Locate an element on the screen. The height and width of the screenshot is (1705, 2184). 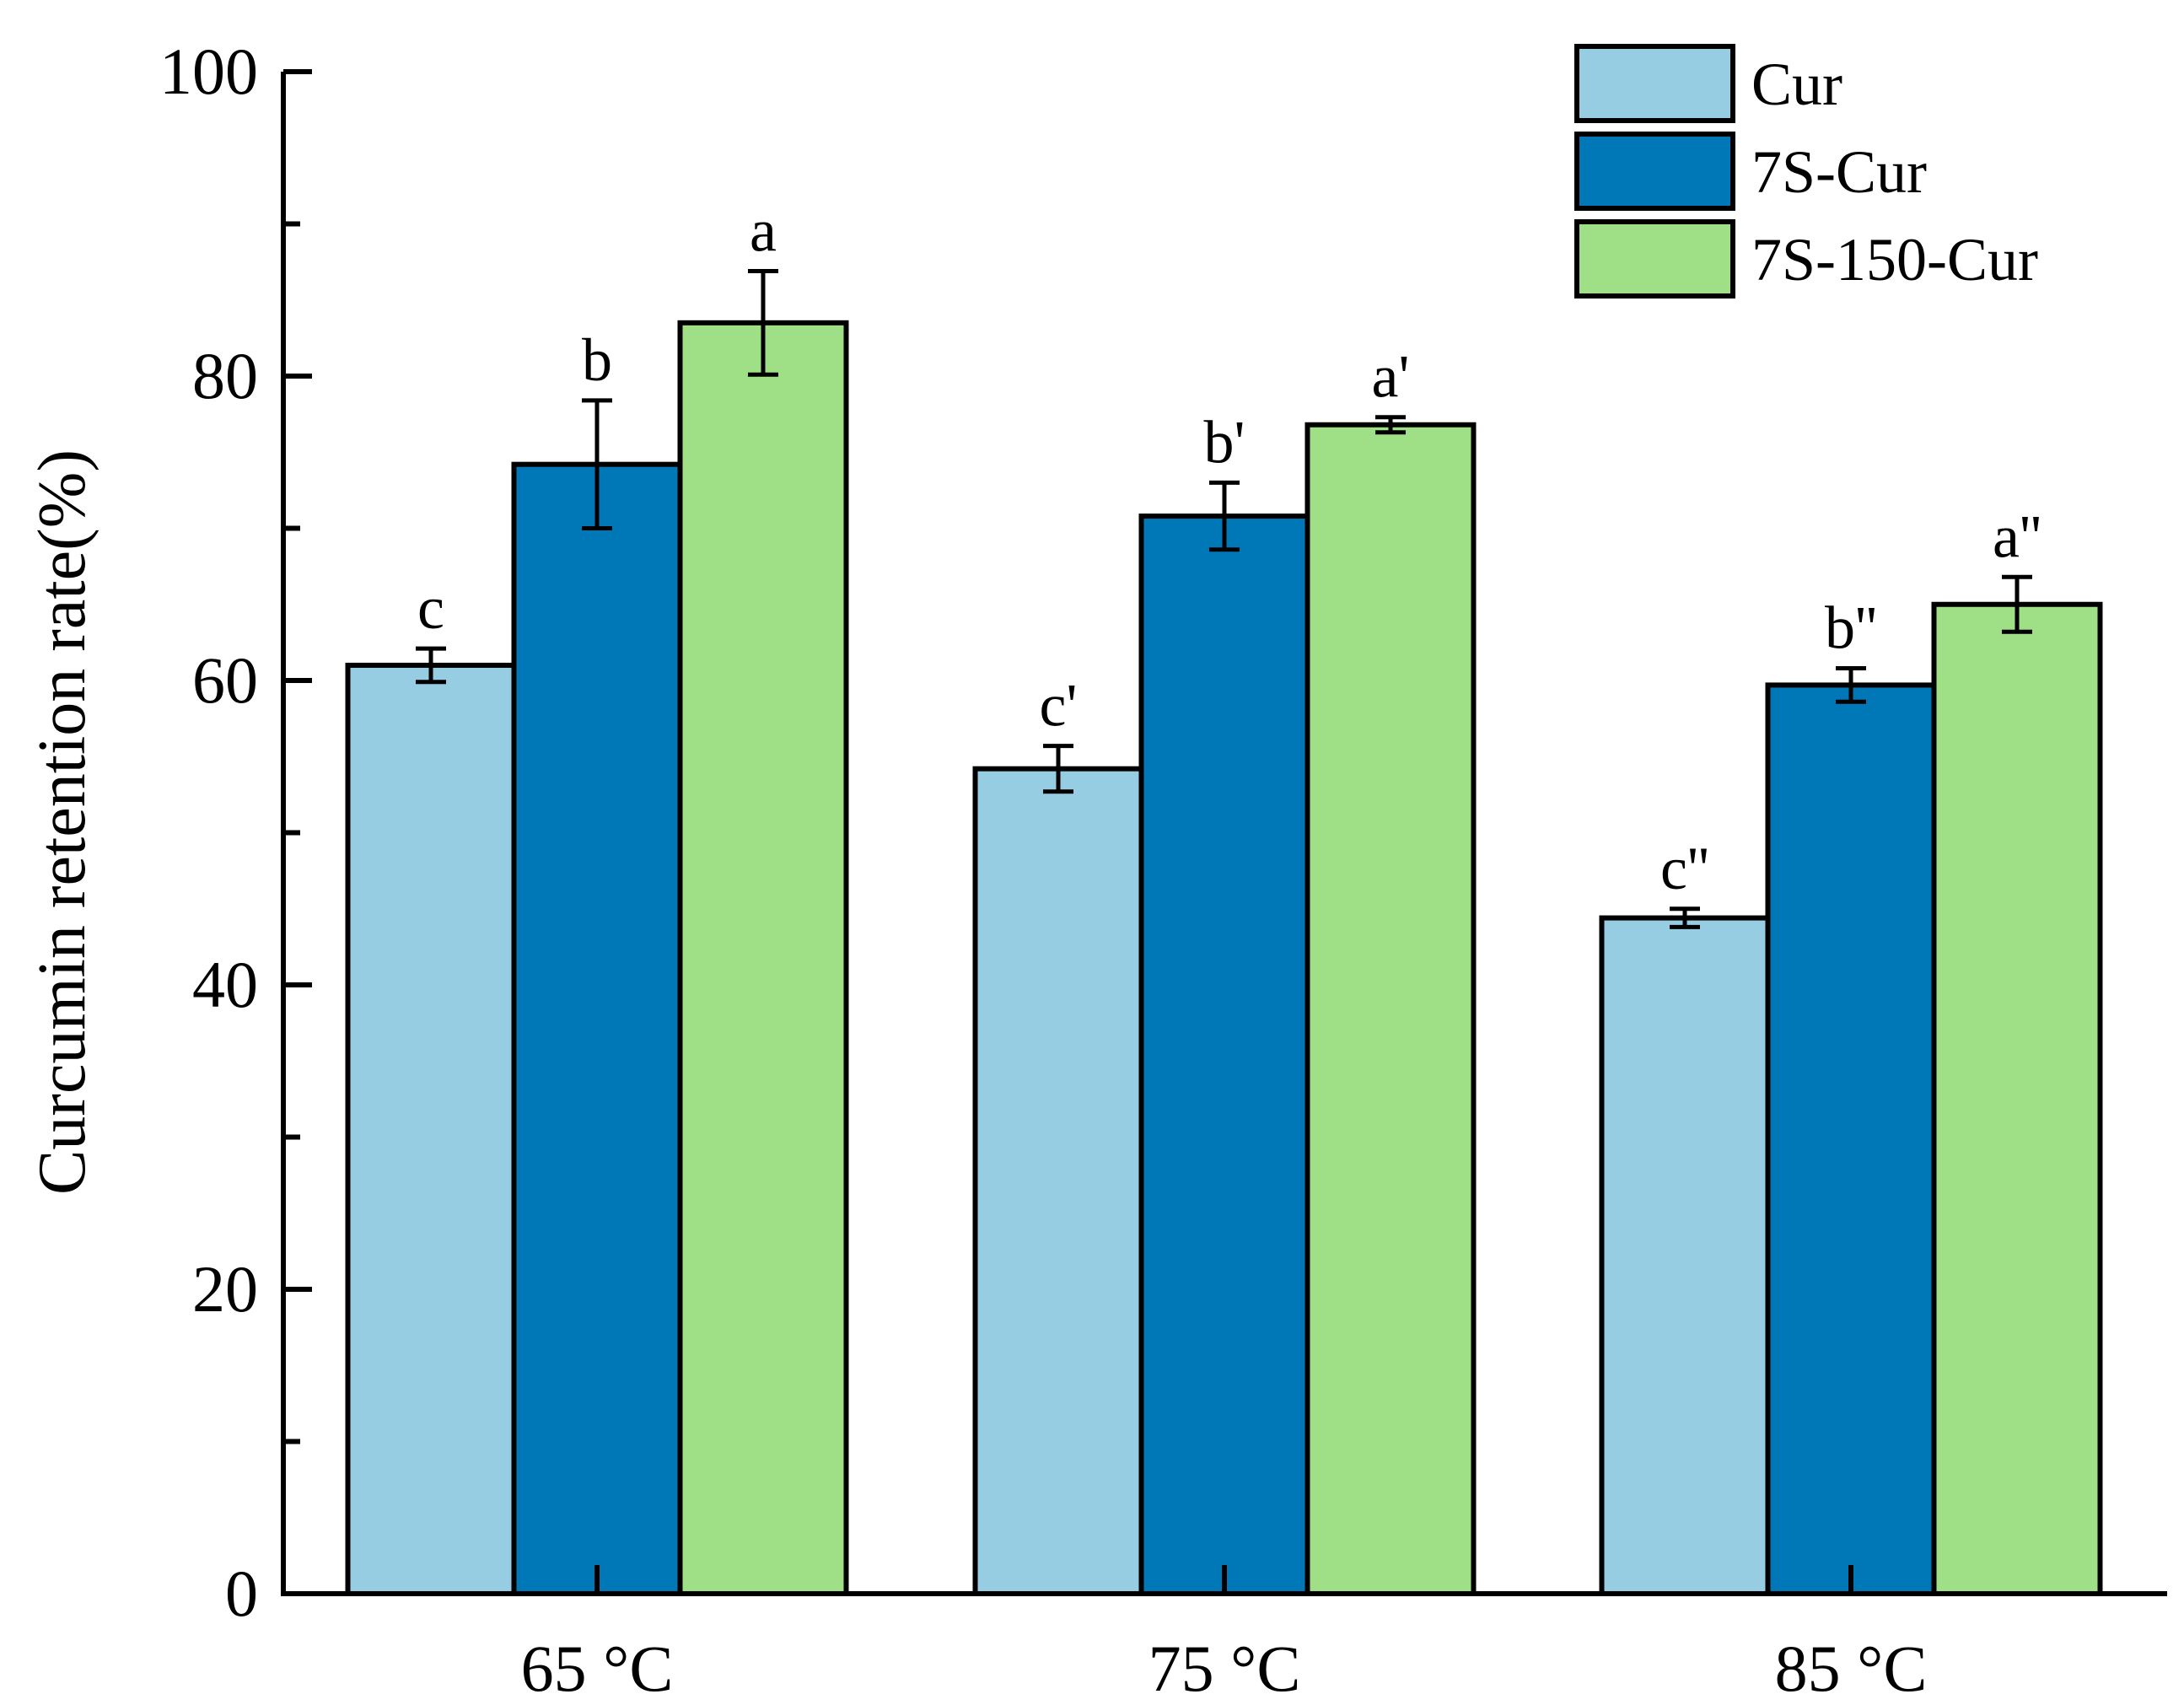
y-axis-label: Curcumin retention rate(%) is located at coordinates (62, 822).